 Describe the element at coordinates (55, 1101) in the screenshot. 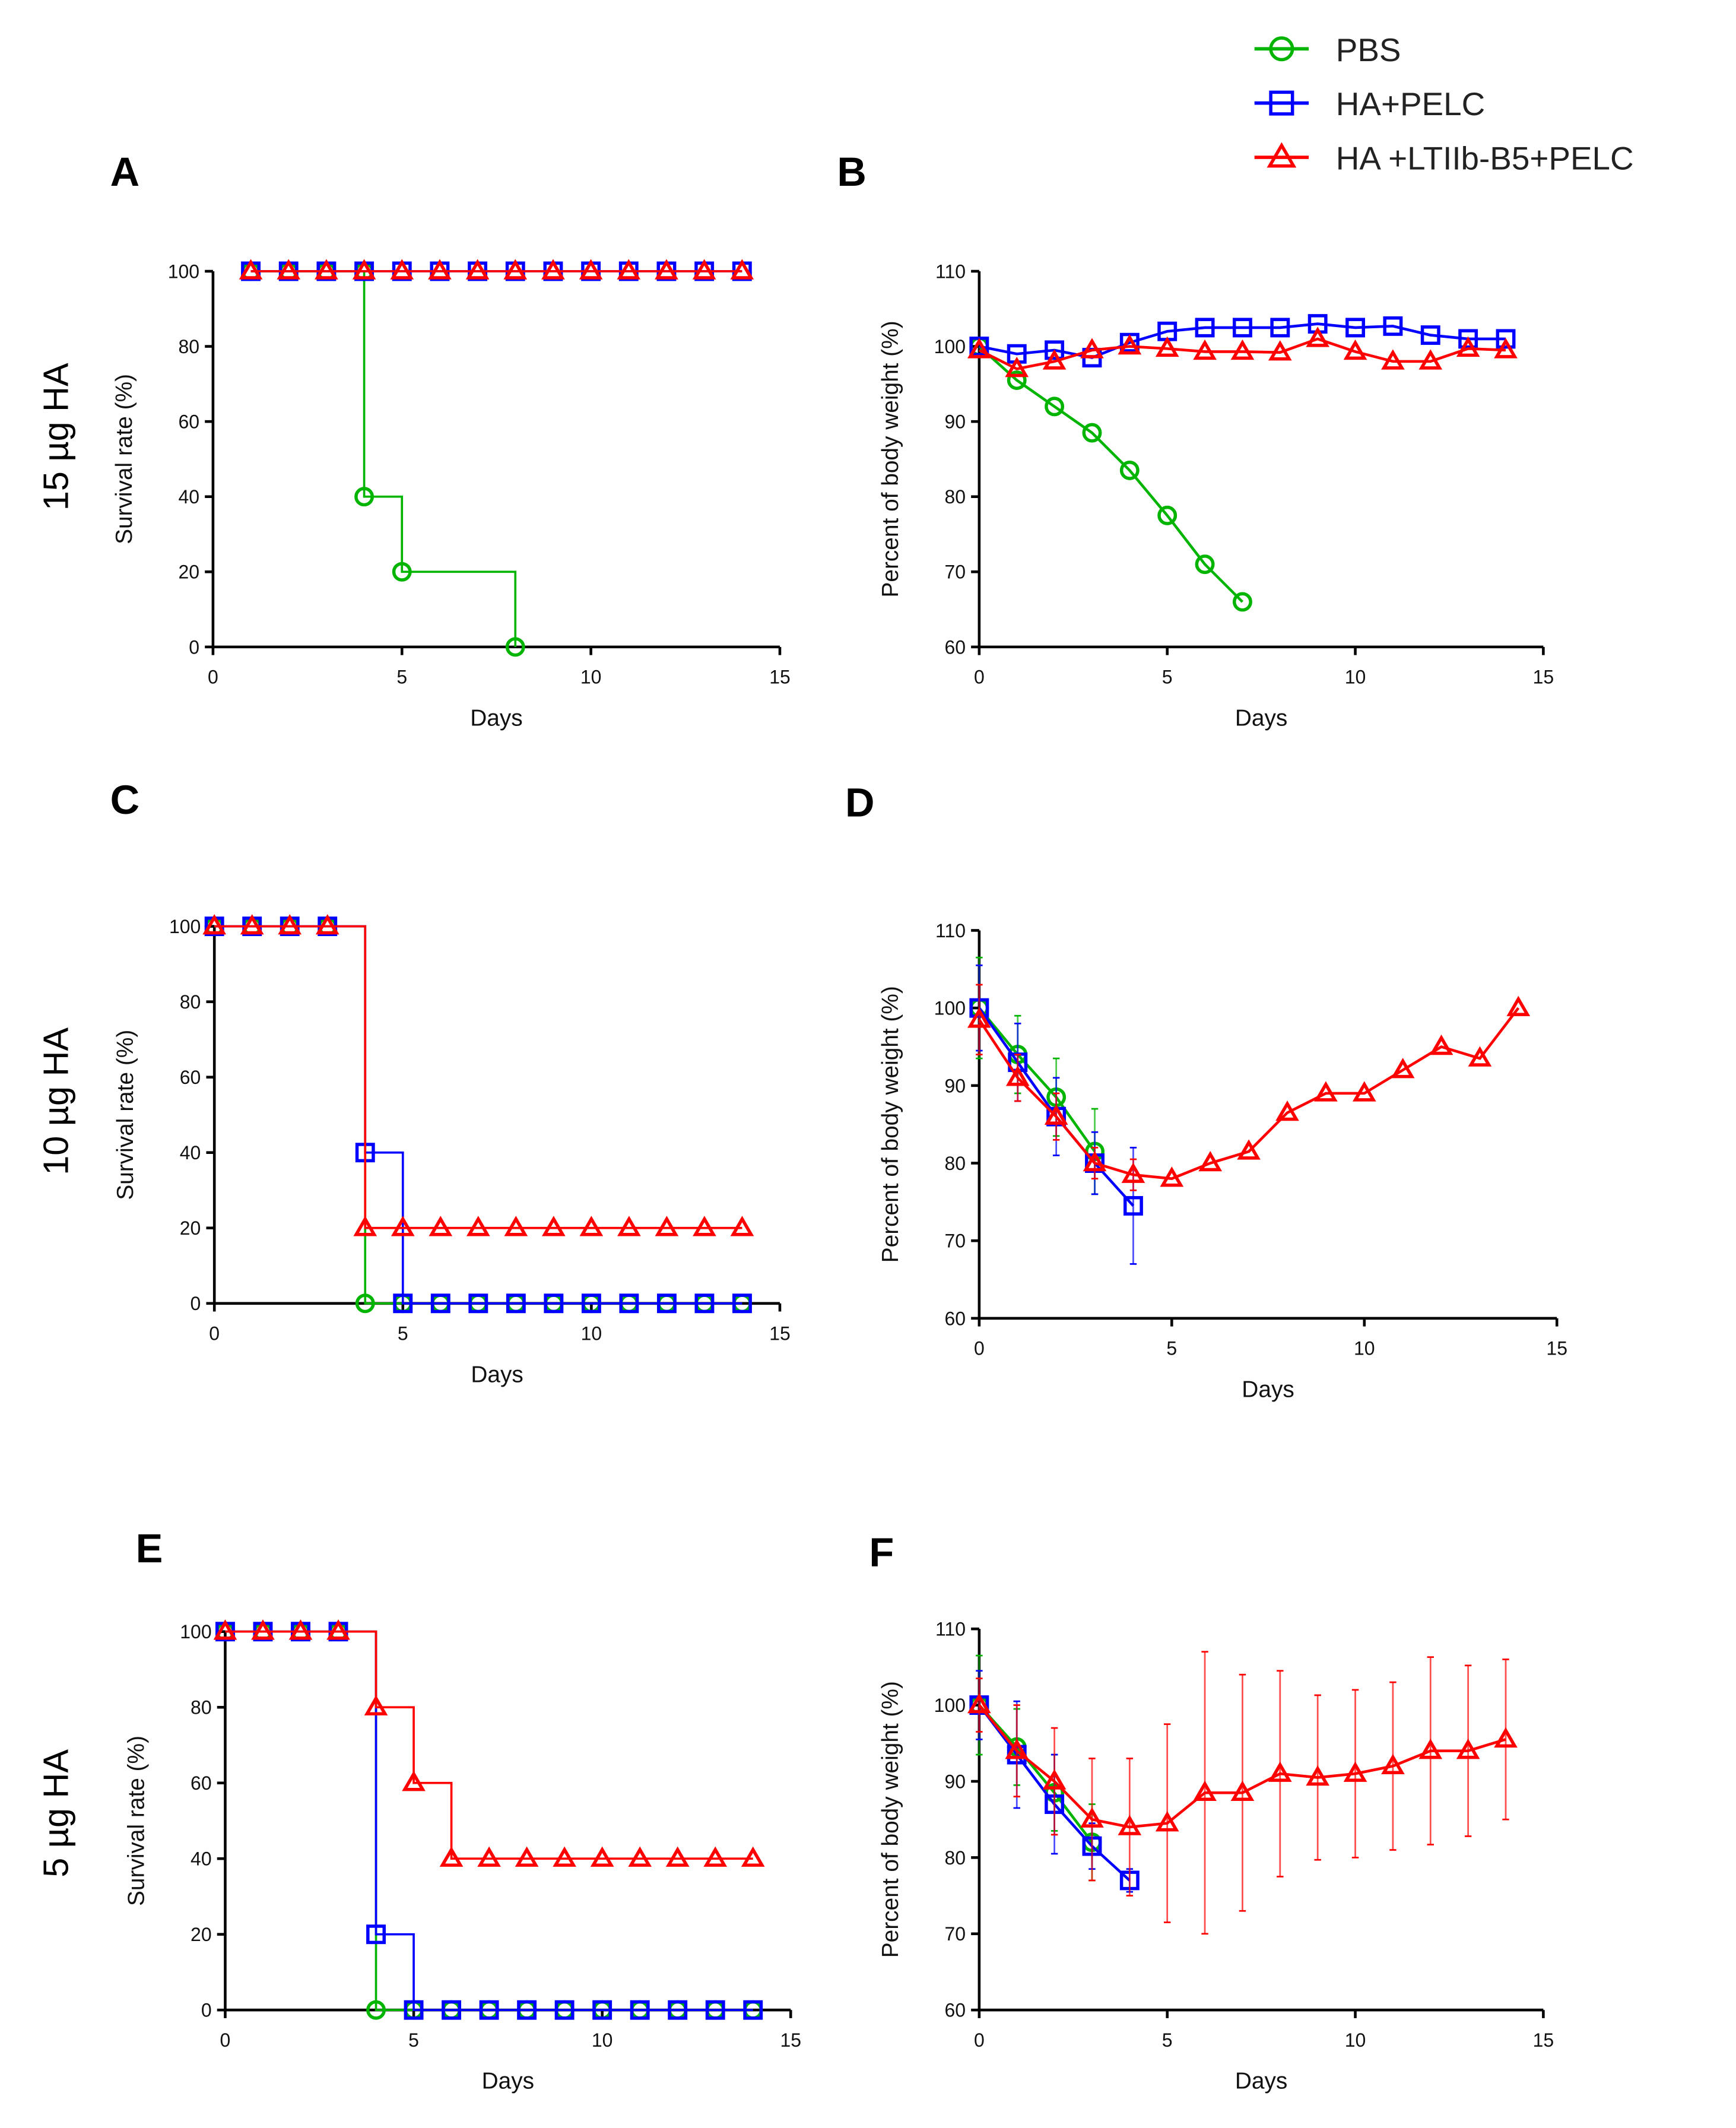

I see `row-label-10ug: 10 µg HA` at that location.